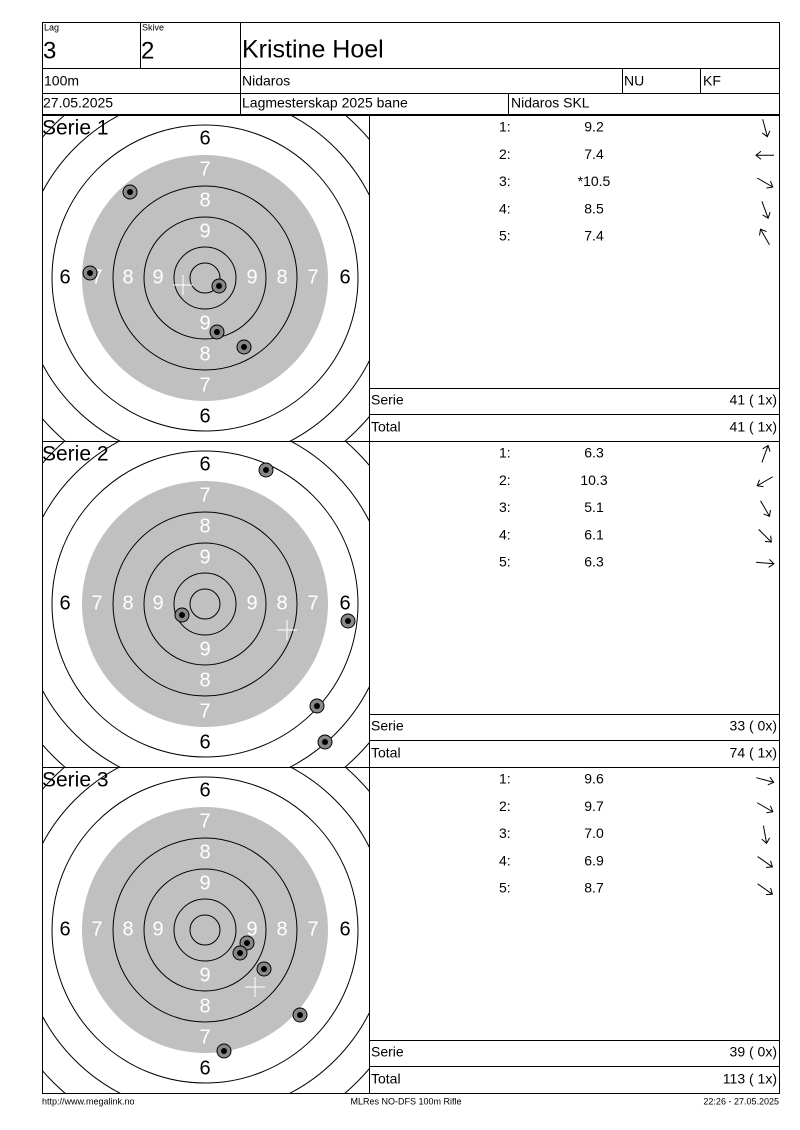 This screenshot has height=1130, width=800. I want to click on label: Serie 1, so click(75, 128).